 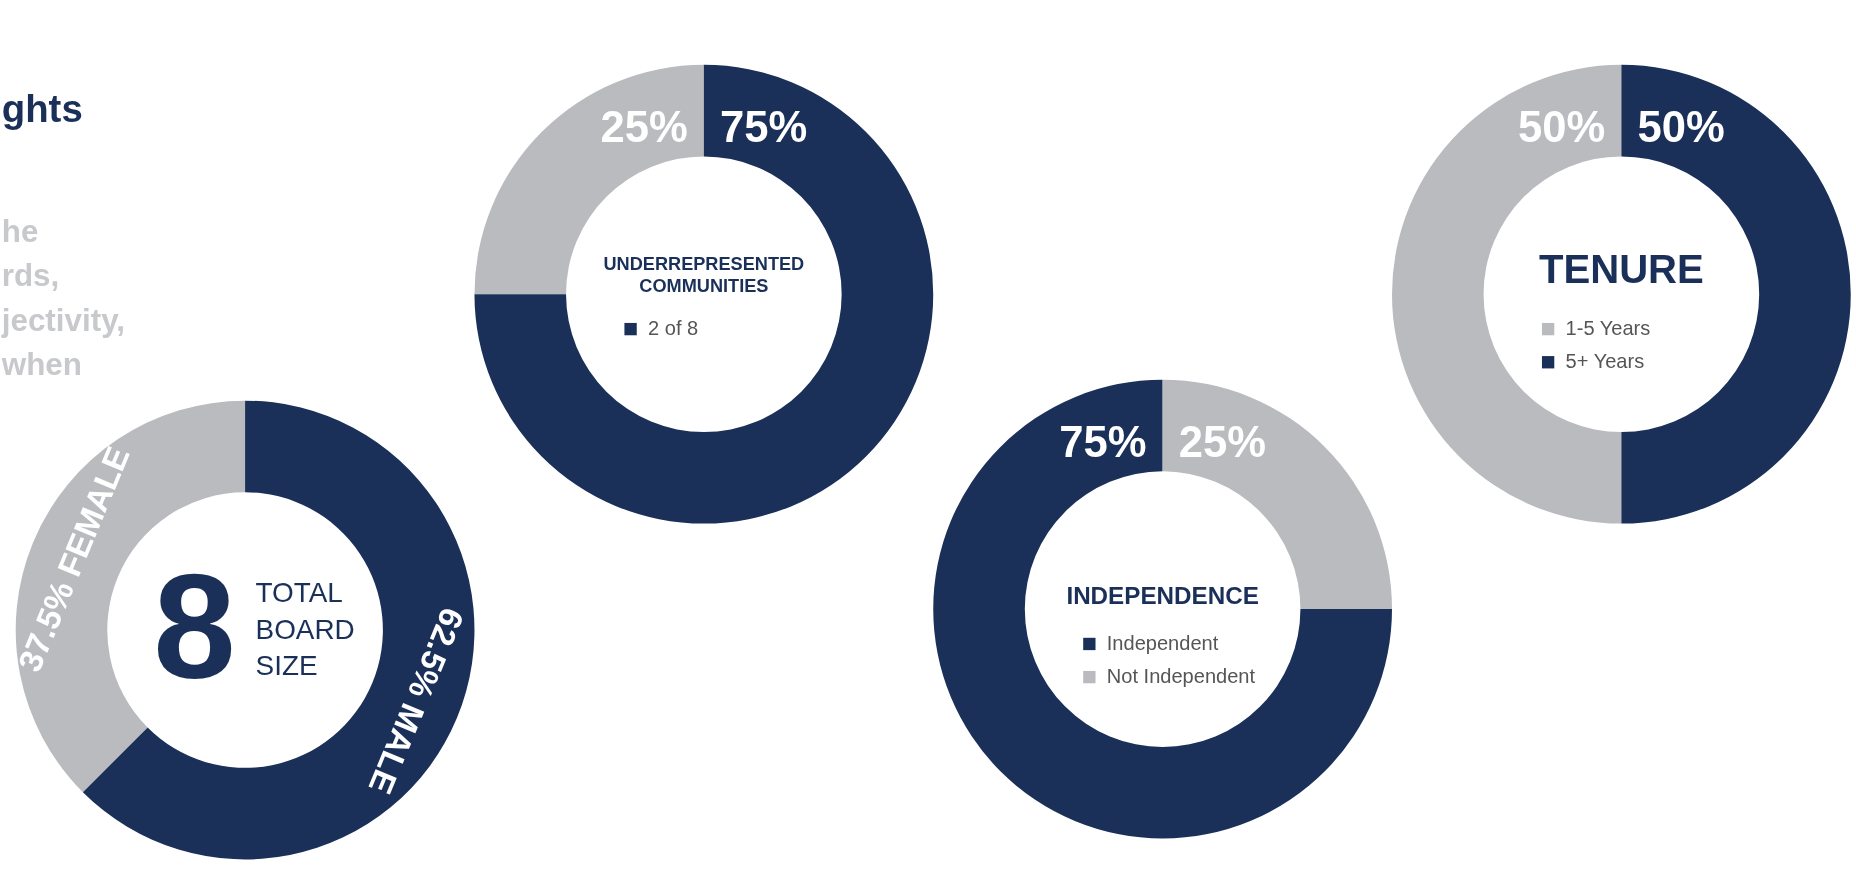 What do you see at coordinates (1162, 643) in the screenshot?
I see `legend-label: Independent` at bounding box center [1162, 643].